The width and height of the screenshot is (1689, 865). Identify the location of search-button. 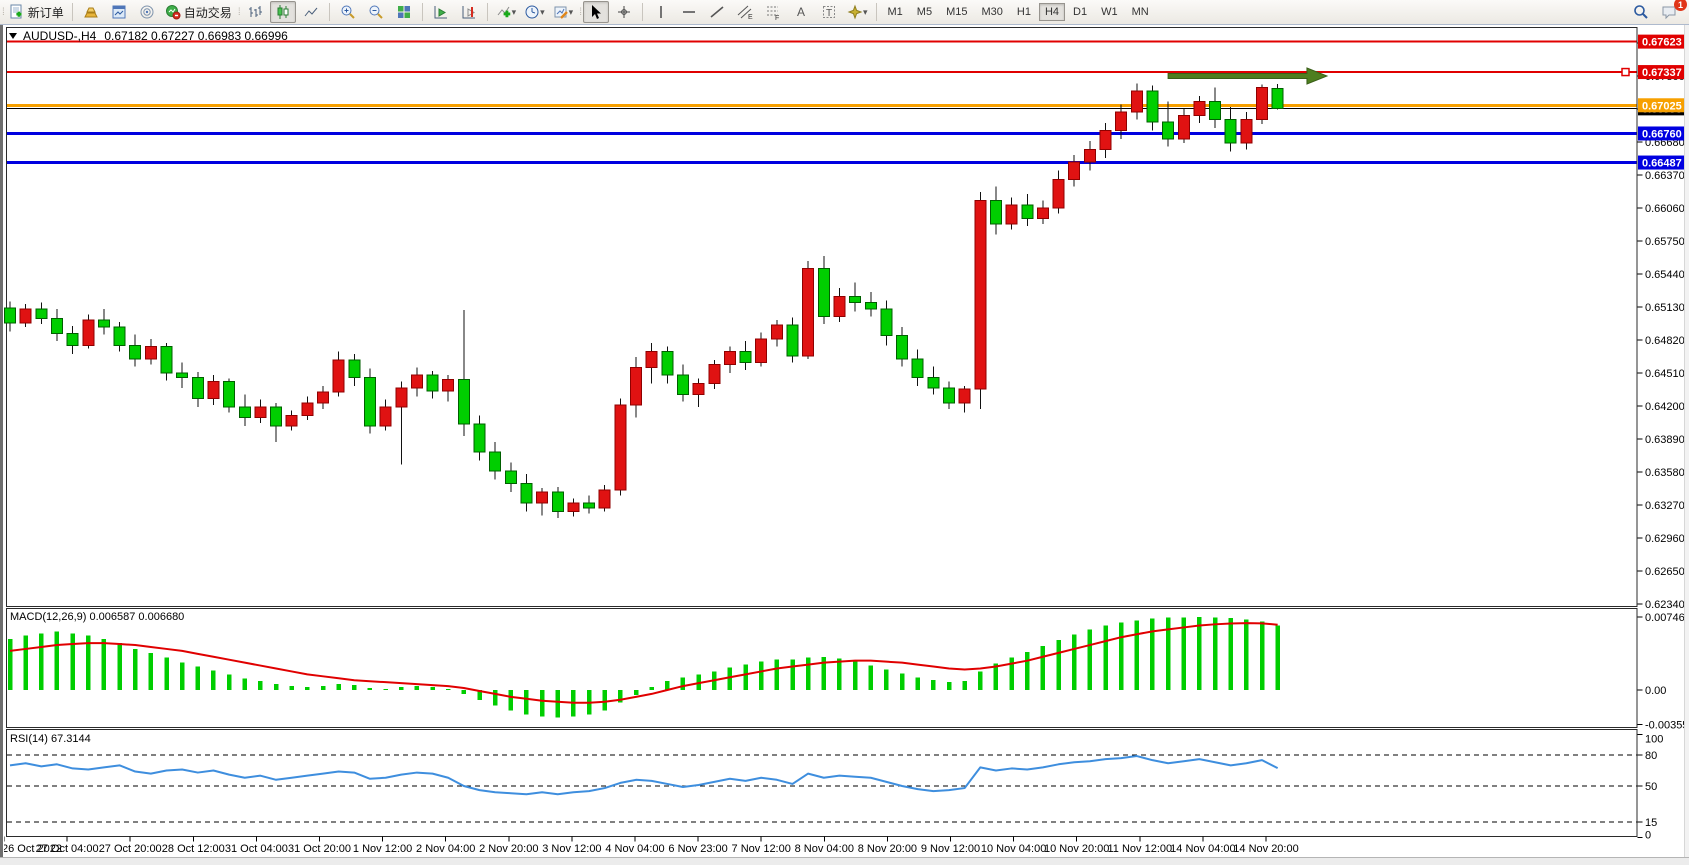
(1641, 12).